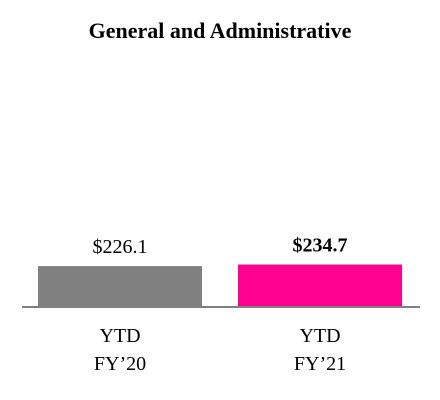 This screenshot has width=440, height=400. What do you see at coordinates (320, 350) in the screenshot?
I see `category-label-ytd-fy21: YTD FY’21` at bounding box center [320, 350].